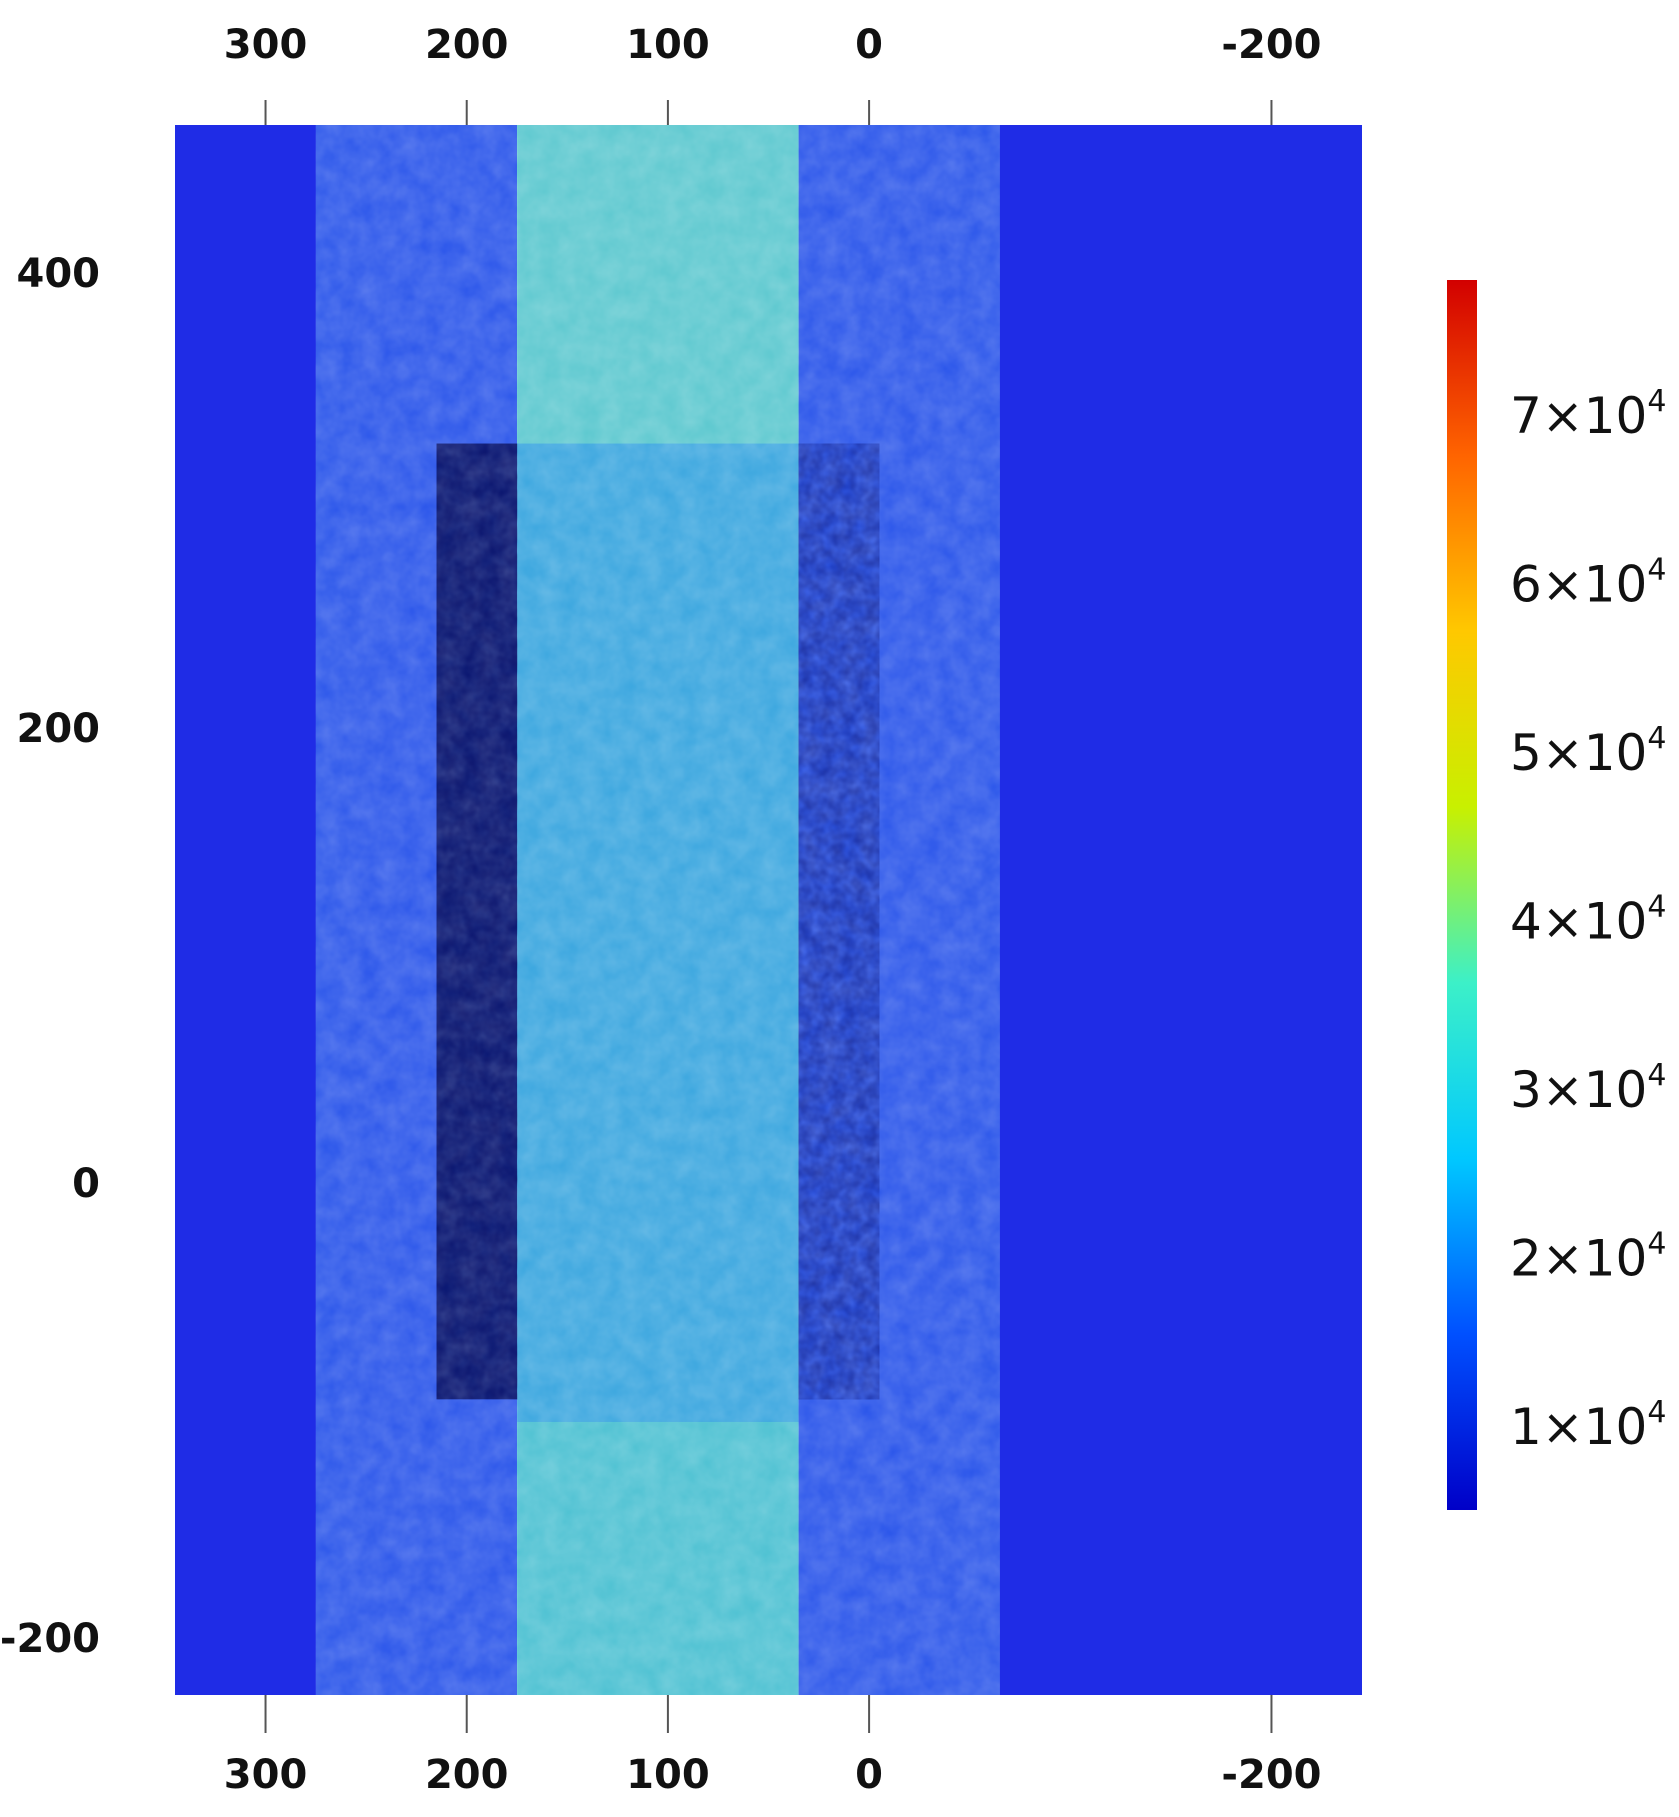 Image resolution: width=1679 pixels, height=1817 pixels. I want to click on x-tick-label-top: 0, so click(869, 45).